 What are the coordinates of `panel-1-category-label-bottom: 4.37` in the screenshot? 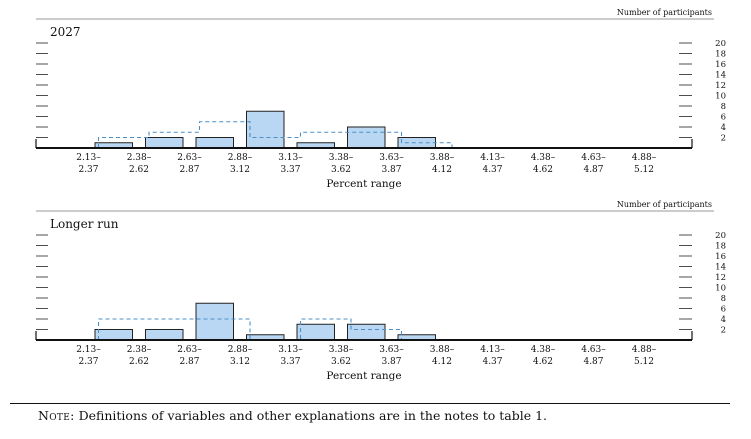 It's located at (492, 170).